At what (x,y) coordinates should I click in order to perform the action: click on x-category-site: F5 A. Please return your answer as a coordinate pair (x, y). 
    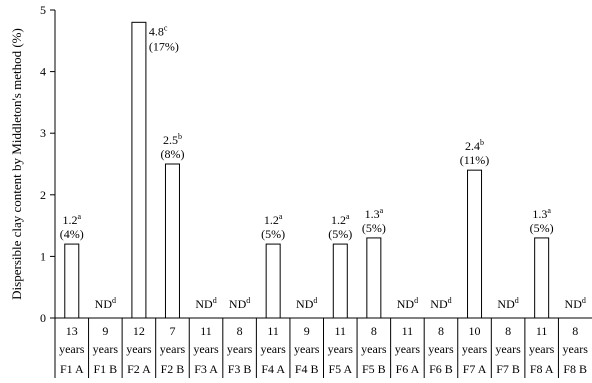
    Looking at the image, I should click on (340, 369).